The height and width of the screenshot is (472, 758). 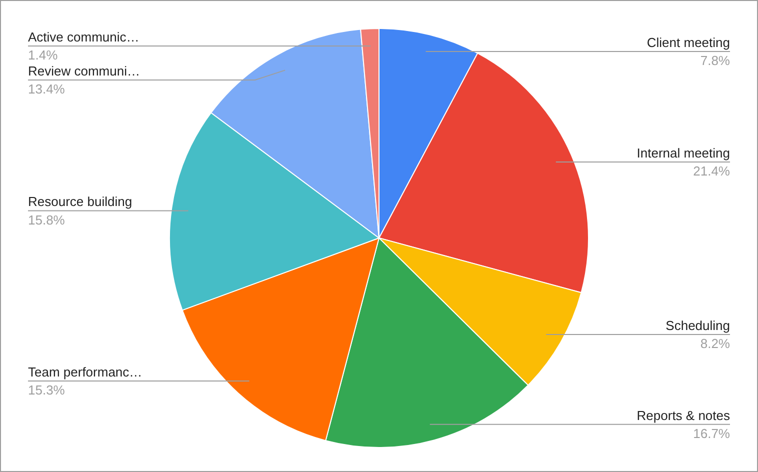 I want to click on data-label: 21.4%, so click(x=711, y=171).